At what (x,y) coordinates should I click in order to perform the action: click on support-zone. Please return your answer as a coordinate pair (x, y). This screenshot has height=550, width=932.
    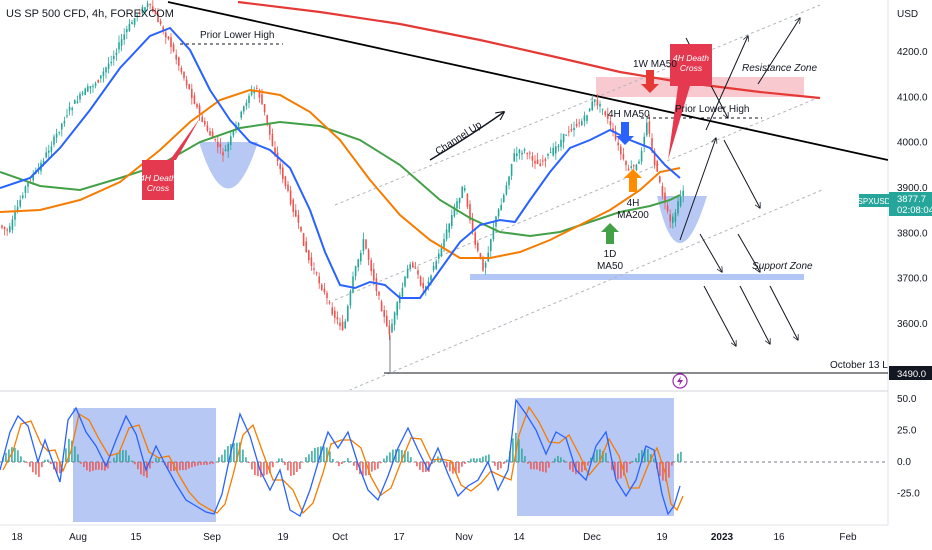
    Looking at the image, I should click on (637, 277).